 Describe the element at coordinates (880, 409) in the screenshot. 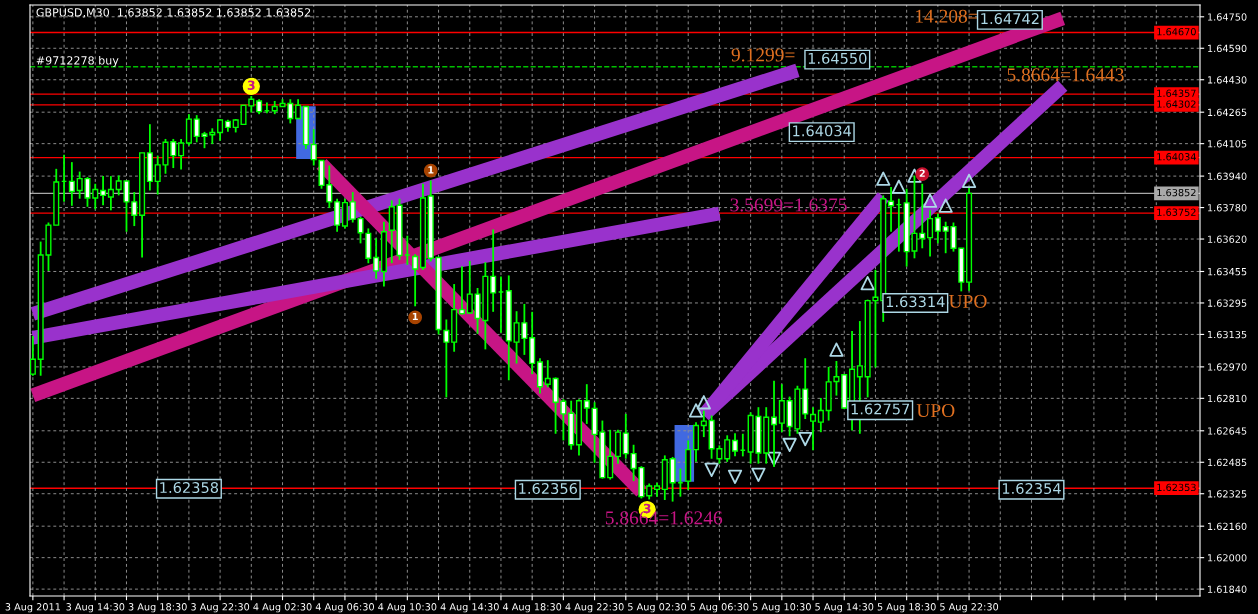

I see `annotation: 1.62757` at that location.